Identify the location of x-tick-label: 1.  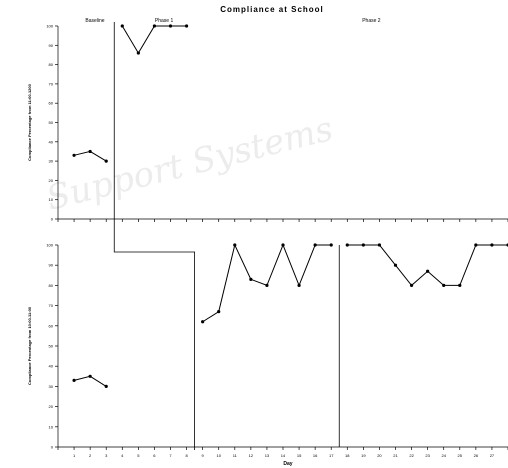
(74, 455).